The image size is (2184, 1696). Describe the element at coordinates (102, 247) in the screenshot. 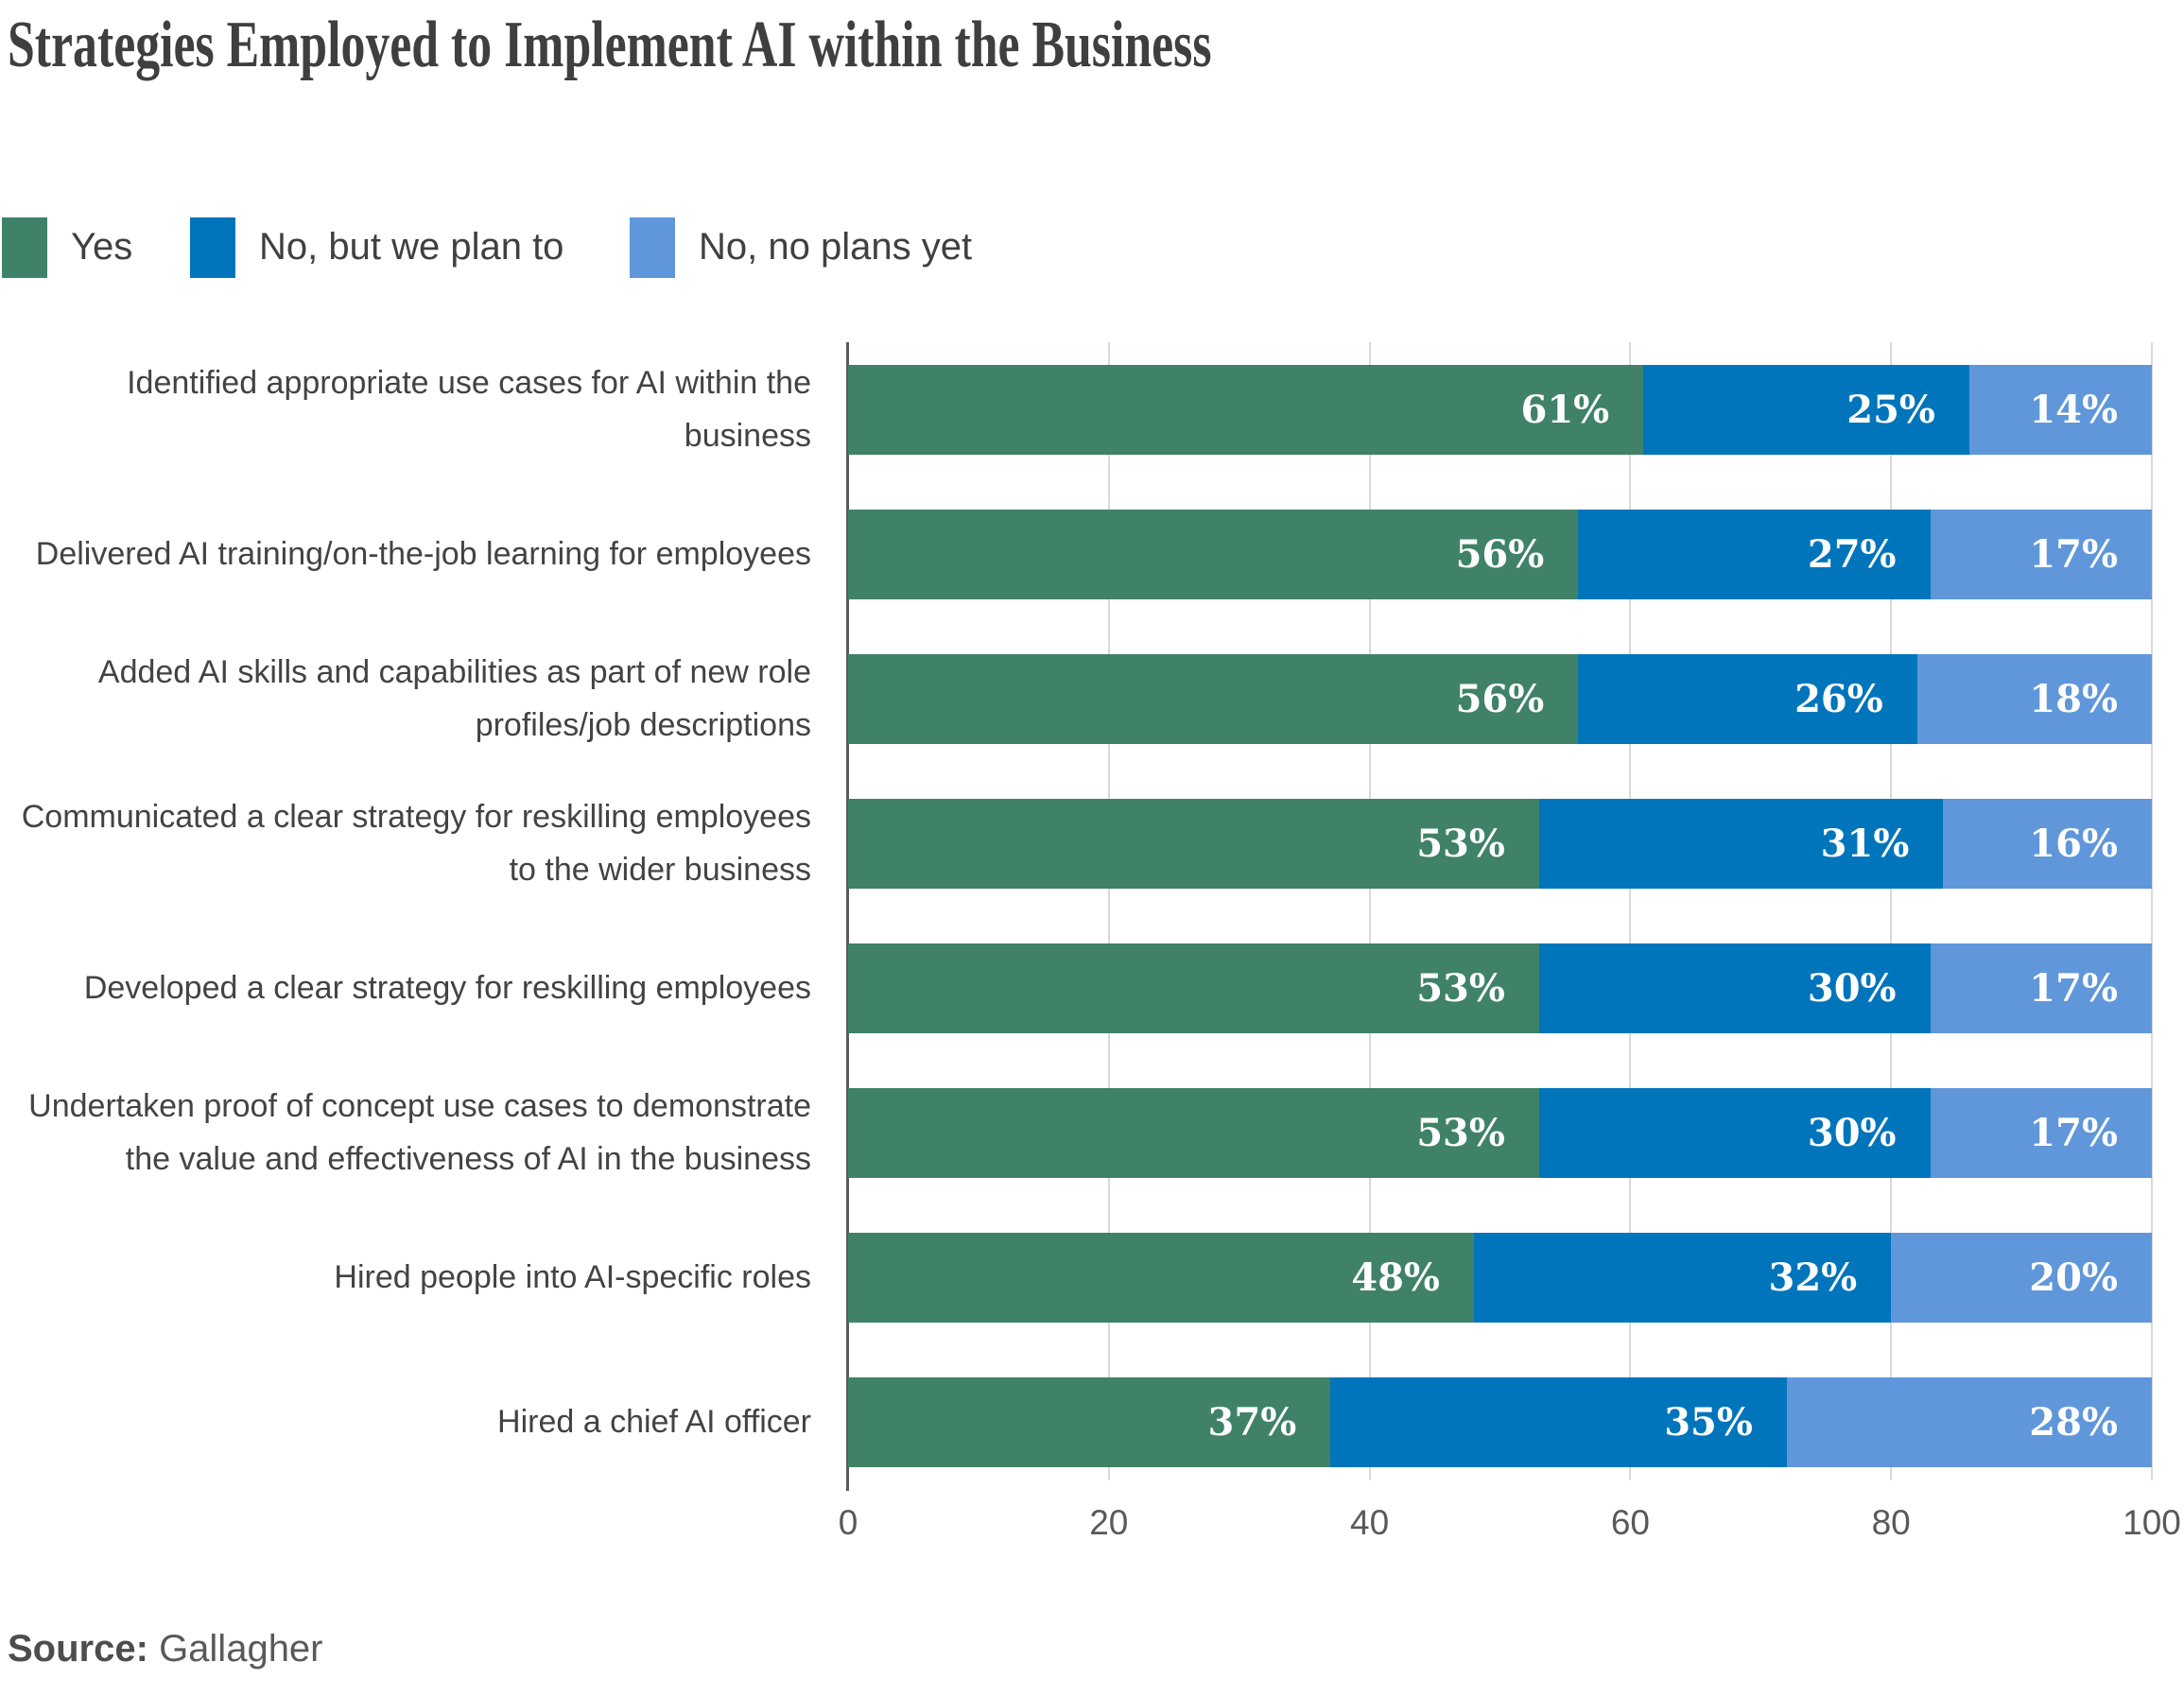

I see `legend-label: Yes` at that location.